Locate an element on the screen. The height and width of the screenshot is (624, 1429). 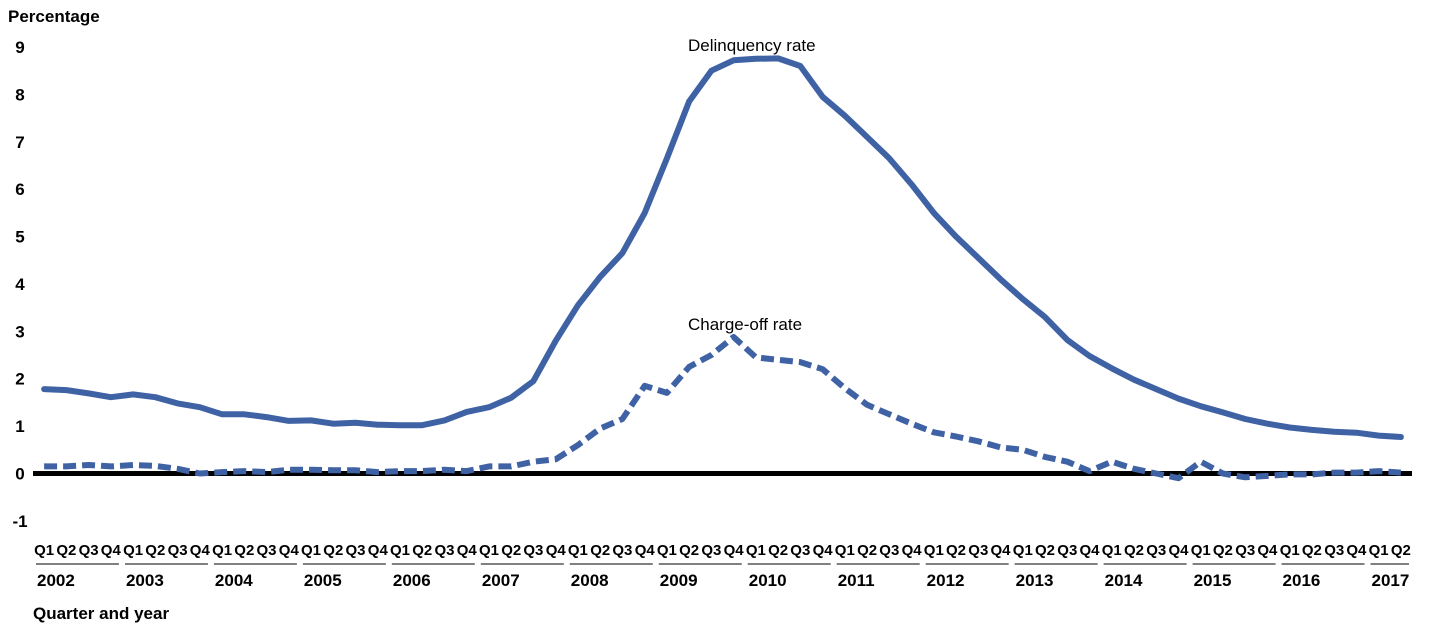
x-year-label: 2009 is located at coordinates (679, 580).